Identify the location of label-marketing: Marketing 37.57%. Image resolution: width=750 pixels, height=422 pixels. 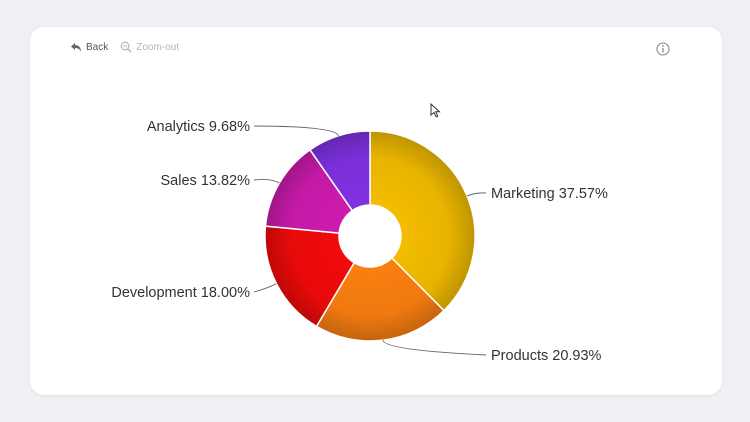
(549, 194).